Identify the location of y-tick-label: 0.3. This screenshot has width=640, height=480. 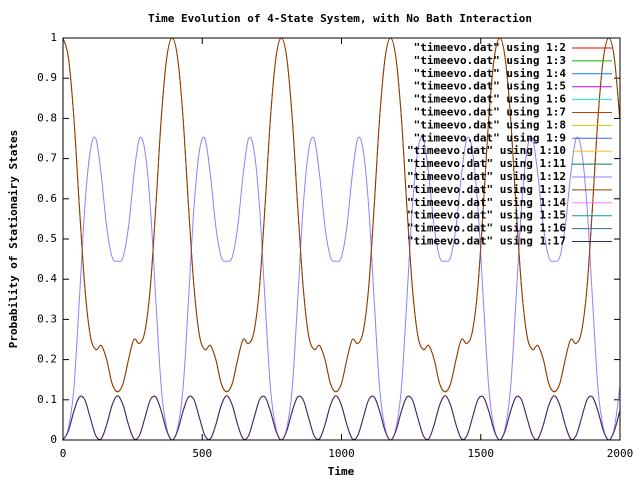
(47, 318).